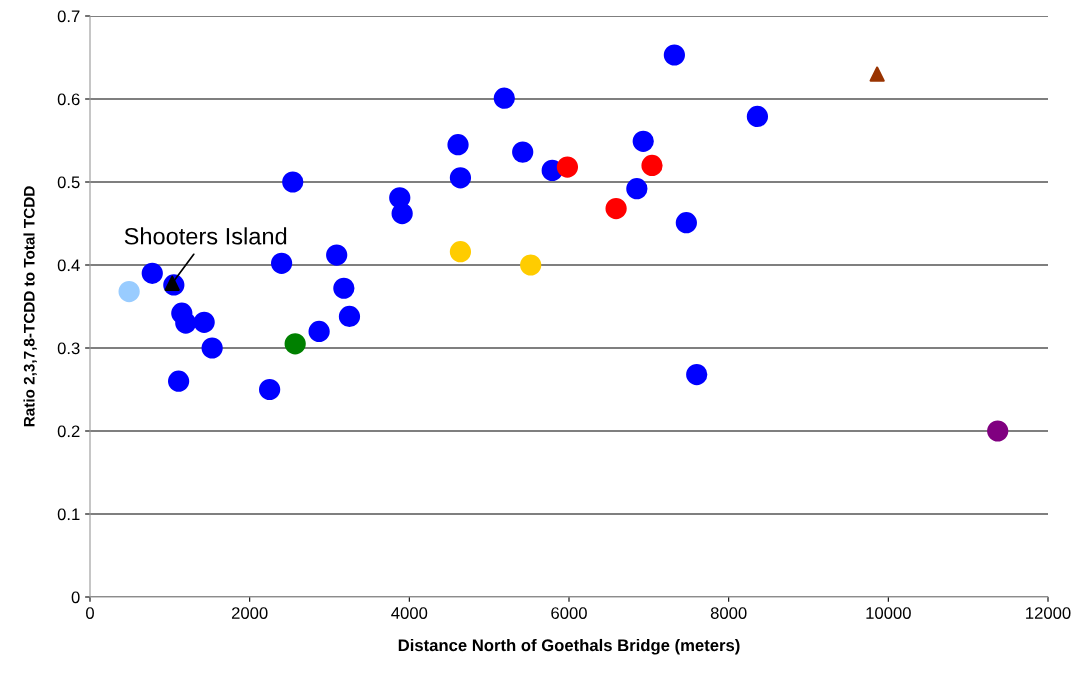 The height and width of the screenshot is (678, 1078). I want to click on annotation: Shooters Island, so click(205, 236).